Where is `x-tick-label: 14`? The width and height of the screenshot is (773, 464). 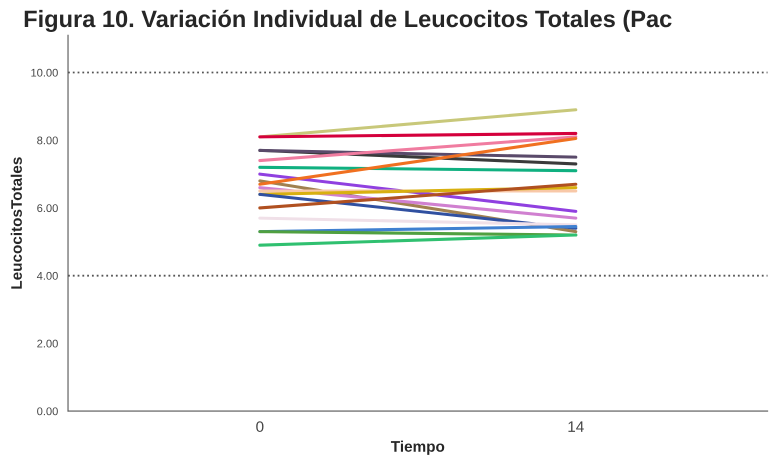
x-tick-label: 14 is located at coordinates (576, 426).